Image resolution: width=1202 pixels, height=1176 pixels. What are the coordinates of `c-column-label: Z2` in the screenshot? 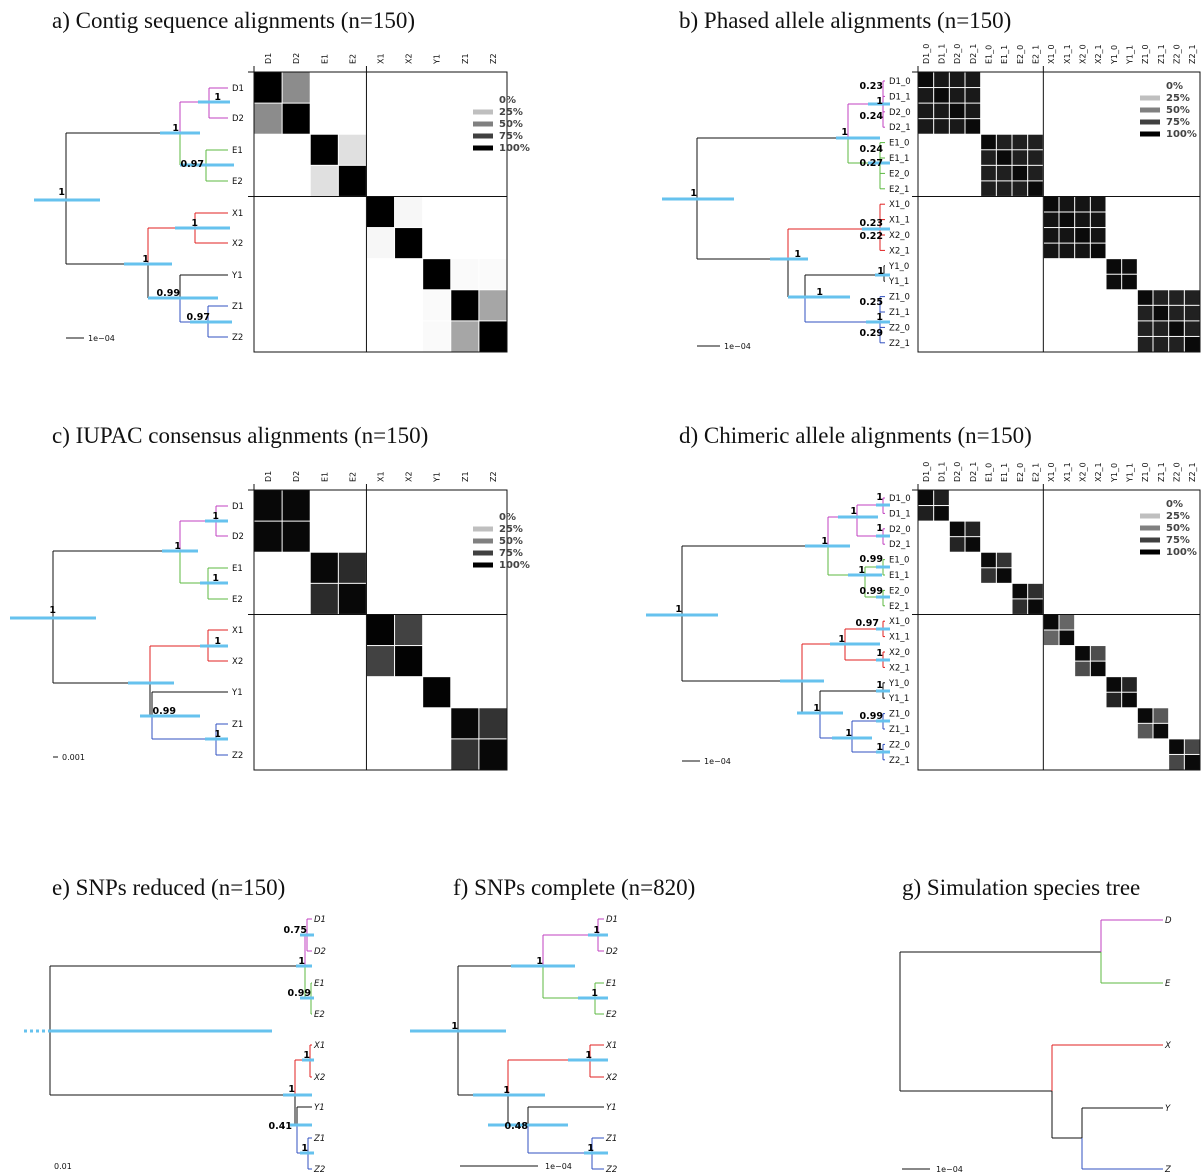 It's located at (493, 476).